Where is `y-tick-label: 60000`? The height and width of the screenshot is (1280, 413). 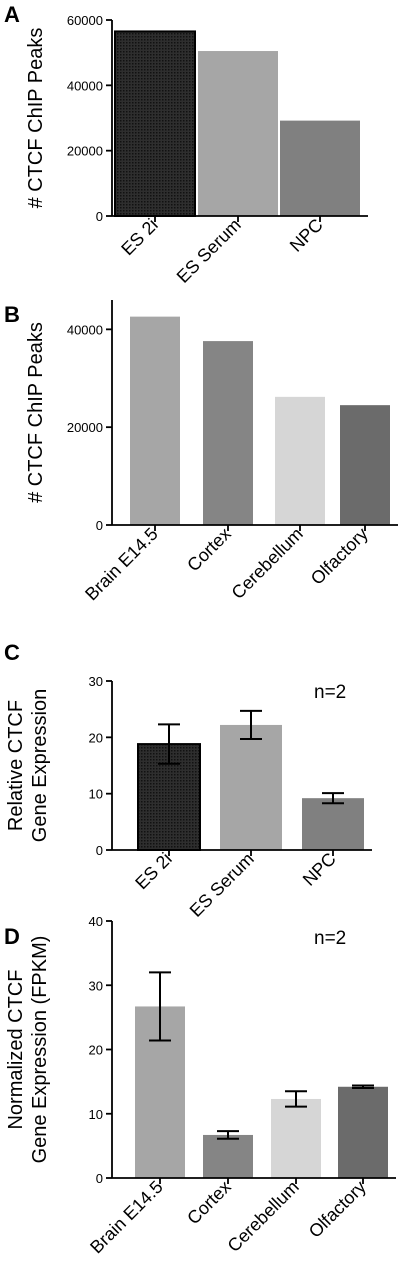 y-tick-label: 60000 is located at coordinates (85, 20).